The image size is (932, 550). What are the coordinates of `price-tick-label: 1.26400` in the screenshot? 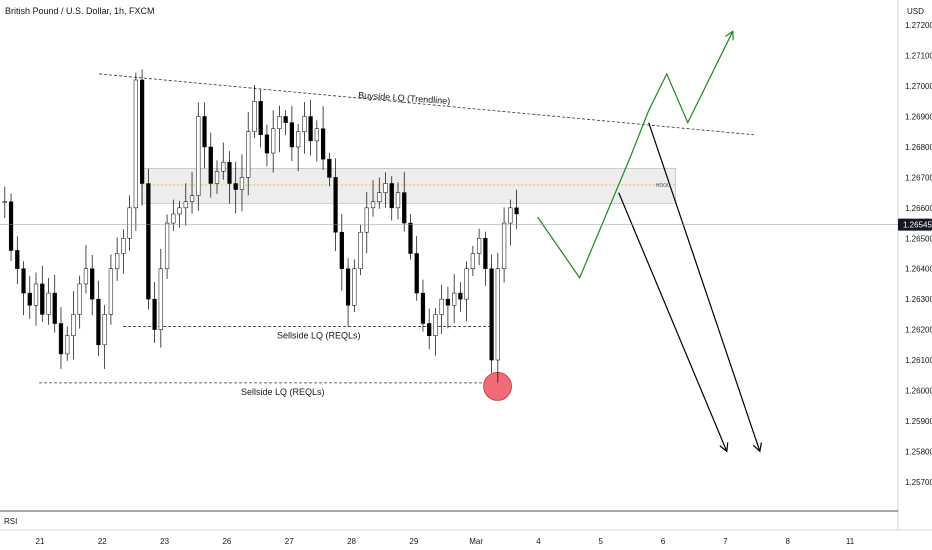 It's located at (918, 269).